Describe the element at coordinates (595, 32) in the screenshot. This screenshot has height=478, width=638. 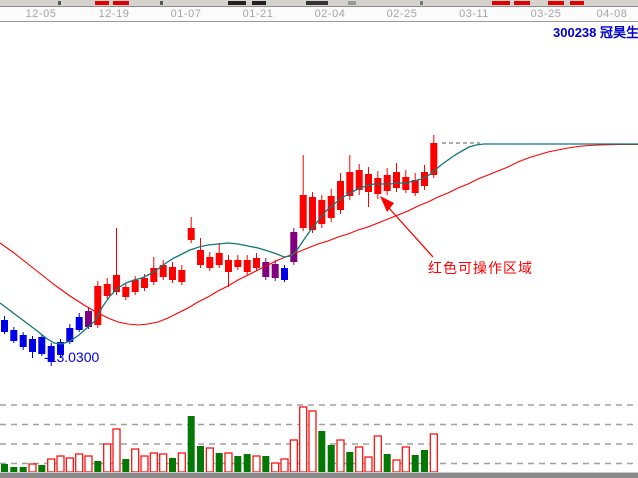
I see `stock-code-label: 300238 冠昊生` at that location.